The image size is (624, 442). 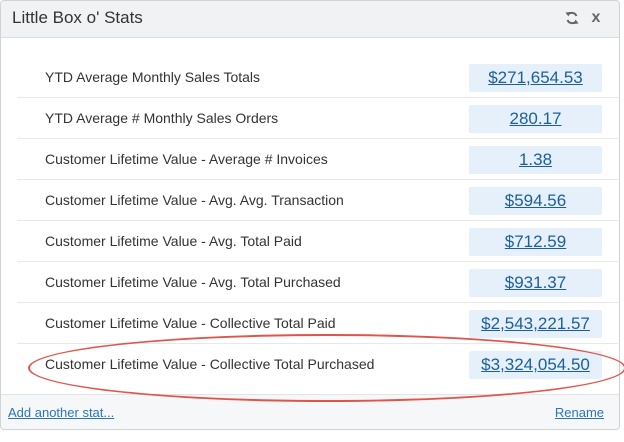 What do you see at coordinates (310, 411) in the screenshot?
I see `widget-footer: Add another stat... Rename` at bounding box center [310, 411].